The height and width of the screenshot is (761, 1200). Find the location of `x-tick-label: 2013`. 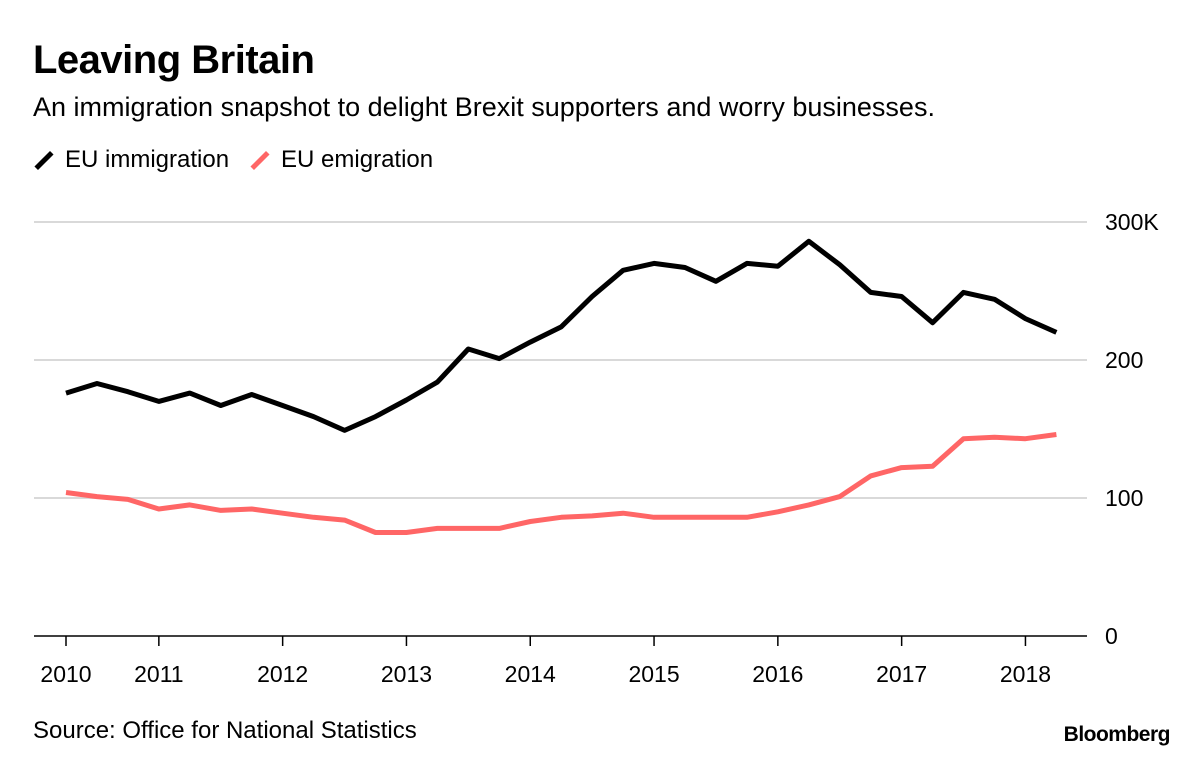

x-tick-label: 2013 is located at coordinates (406, 674).